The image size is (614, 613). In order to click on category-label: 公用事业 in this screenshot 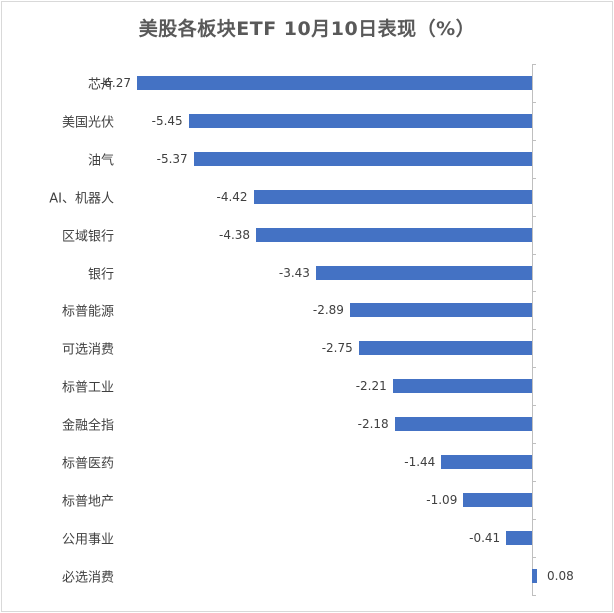, I will do `click(87, 540)`.